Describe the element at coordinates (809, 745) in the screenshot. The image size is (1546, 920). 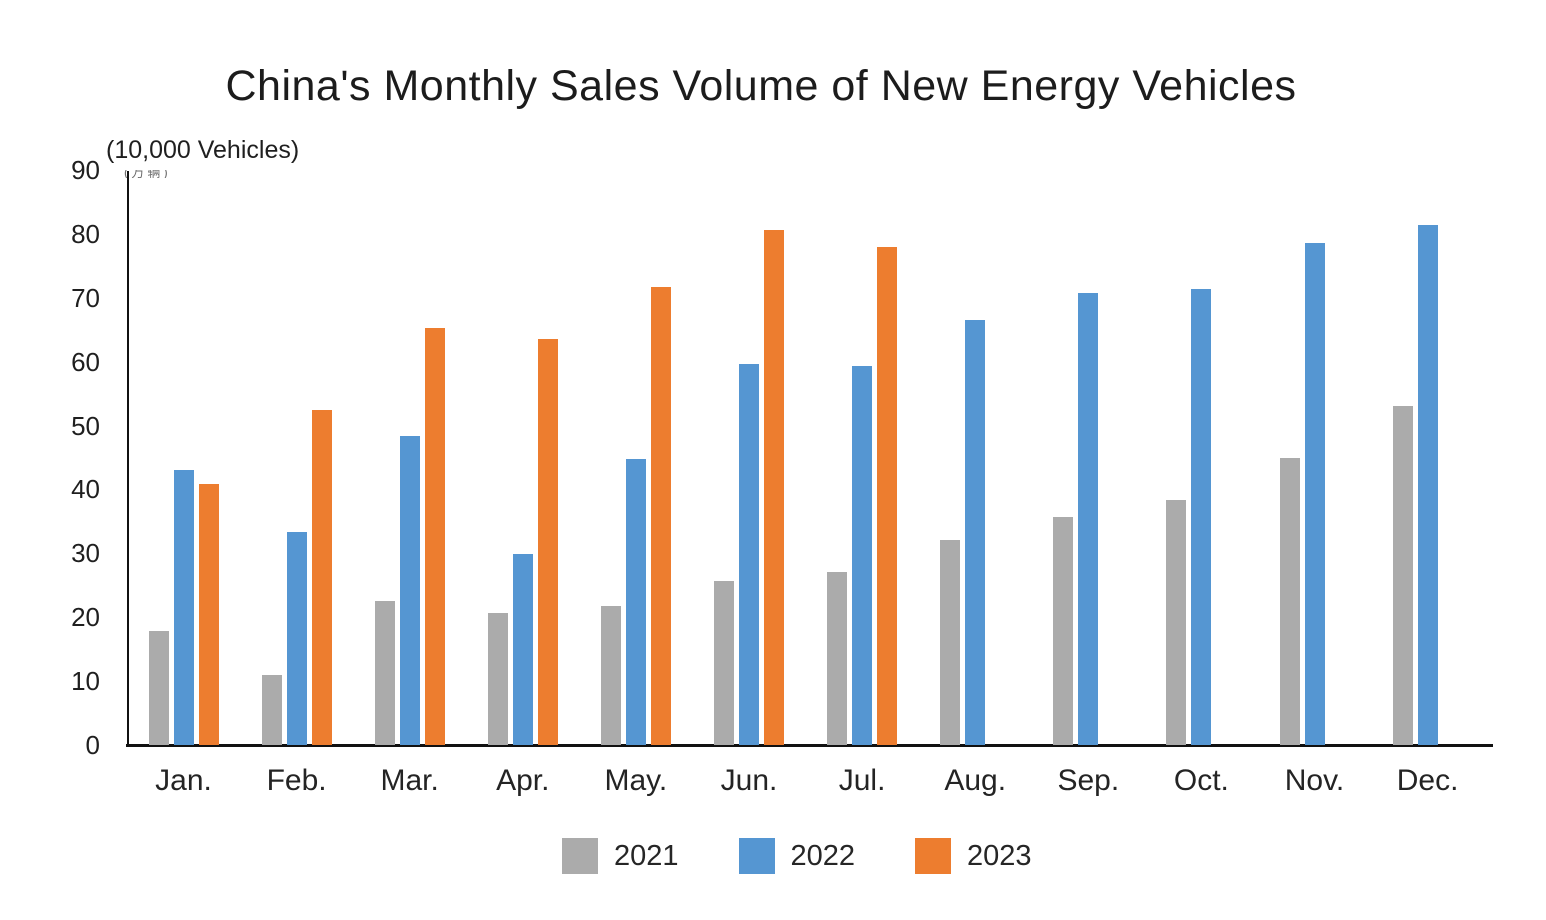
I see `x-axis-line` at that location.